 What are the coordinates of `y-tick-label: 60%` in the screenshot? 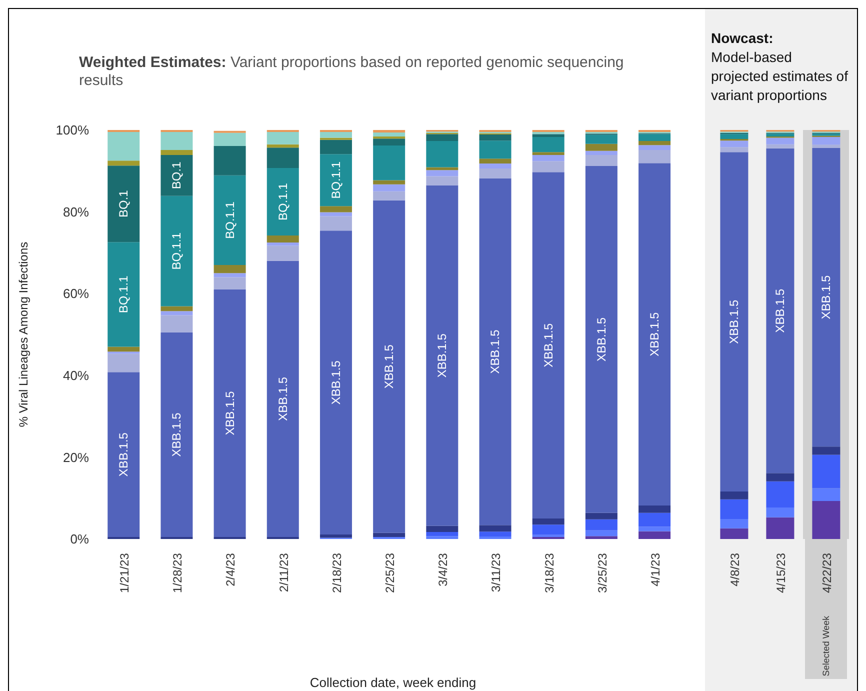 It's located at (76, 294).